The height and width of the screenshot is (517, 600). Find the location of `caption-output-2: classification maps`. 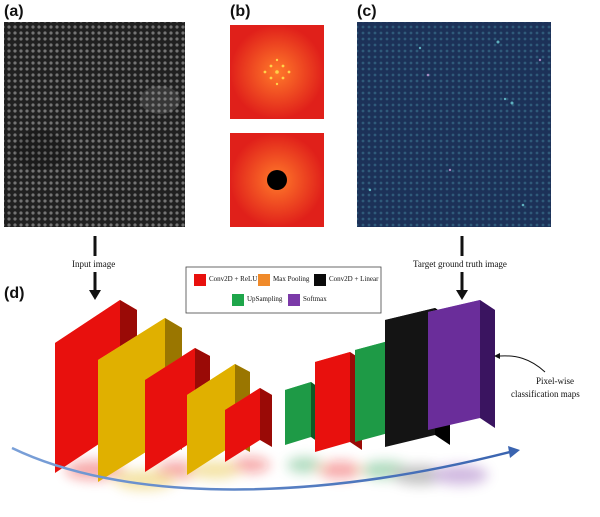

caption-output-2: classification maps is located at coordinates (545, 394).